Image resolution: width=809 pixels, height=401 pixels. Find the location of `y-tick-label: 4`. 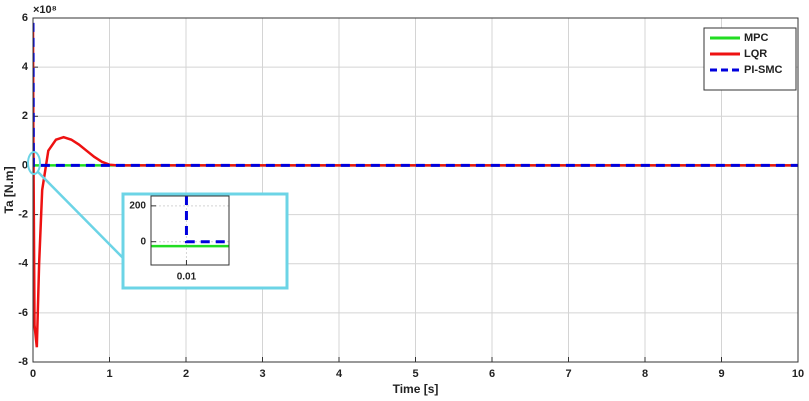

y-tick-label: 4 is located at coordinates (25, 67).